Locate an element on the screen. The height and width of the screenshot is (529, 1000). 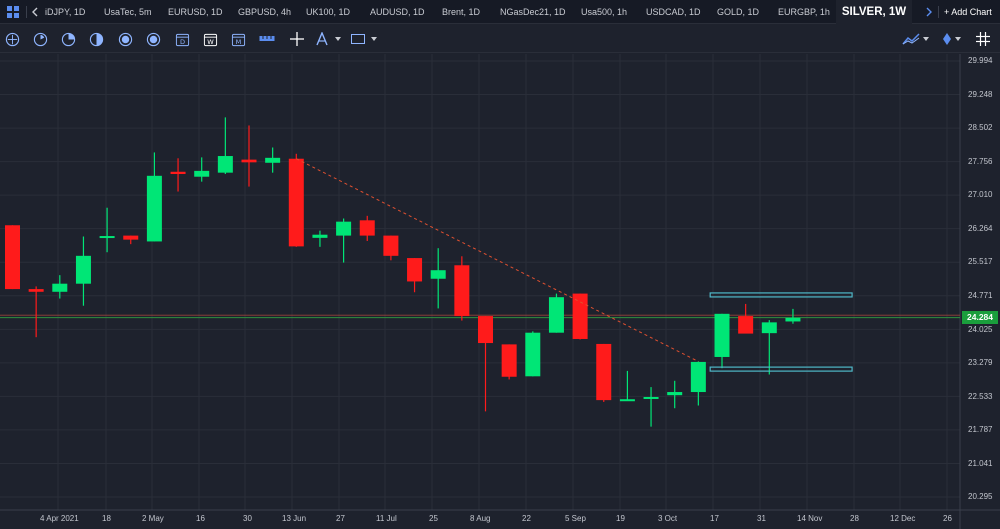
crosshair-circle-icon is located at coordinates (12, 39).